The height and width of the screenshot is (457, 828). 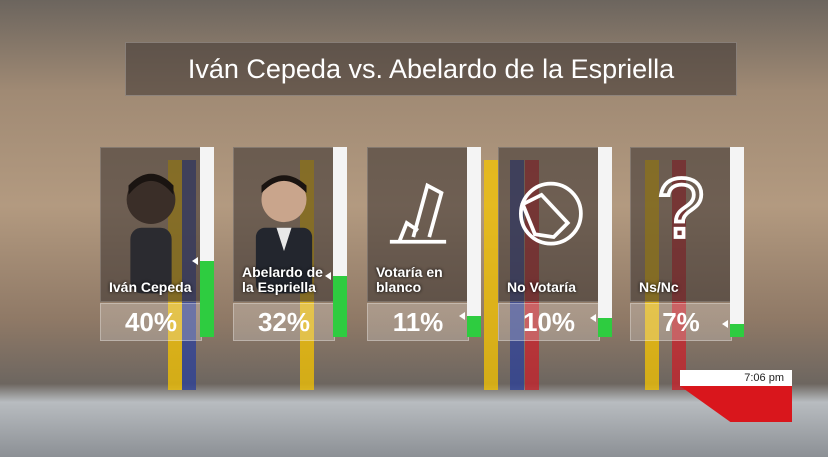 I want to click on chart-title: Iván Cepeda vs. Abelardo de la Espriella, so click(x=431, y=69).